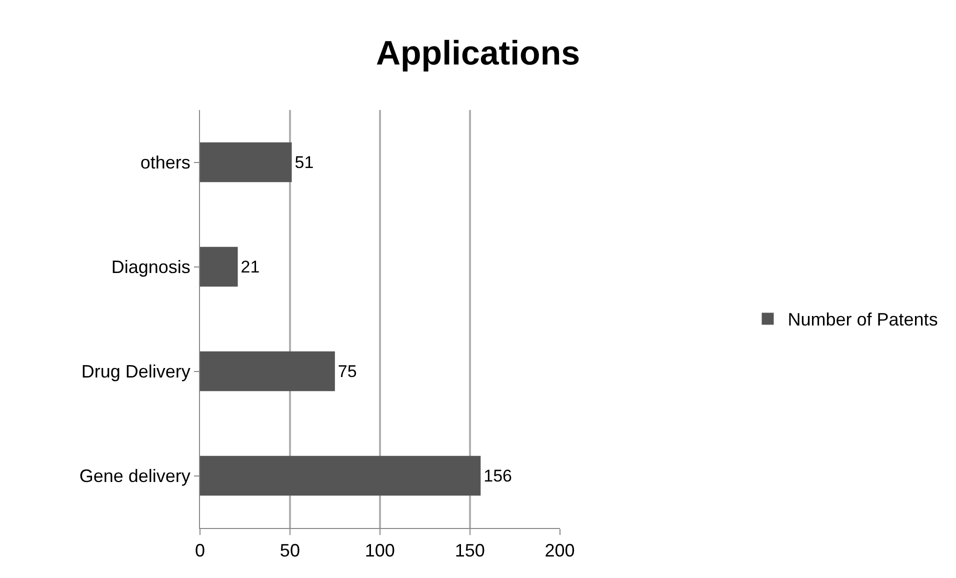  I want to click on data-label: 21, so click(250, 266).